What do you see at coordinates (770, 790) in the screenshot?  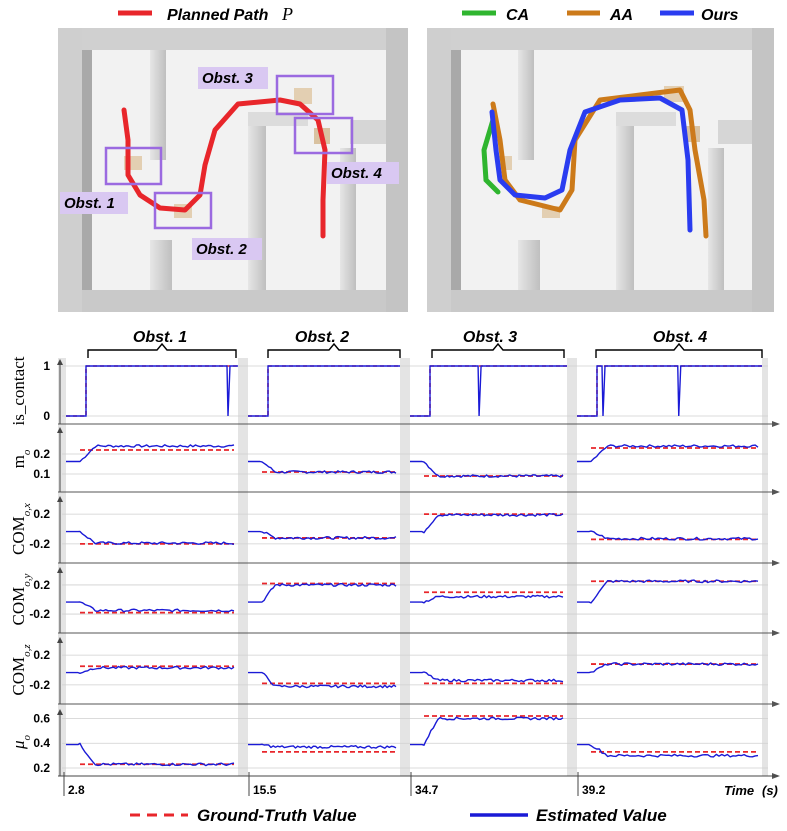 I see `time-axis-unit: (s)` at bounding box center [770, 790].